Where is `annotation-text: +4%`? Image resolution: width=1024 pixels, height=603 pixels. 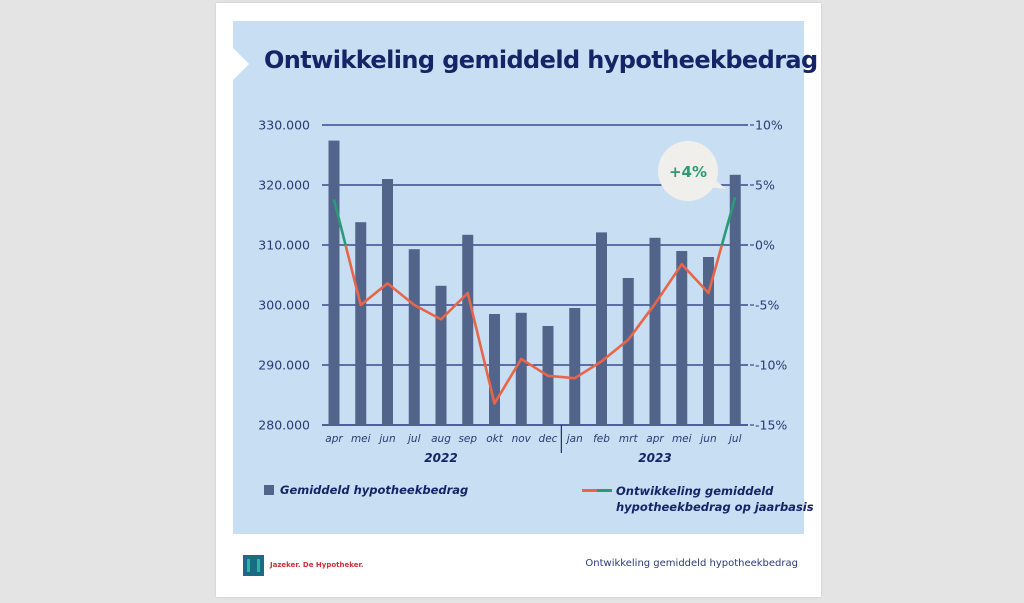
annotation-text: +4% is located at coordinates (688, 172).